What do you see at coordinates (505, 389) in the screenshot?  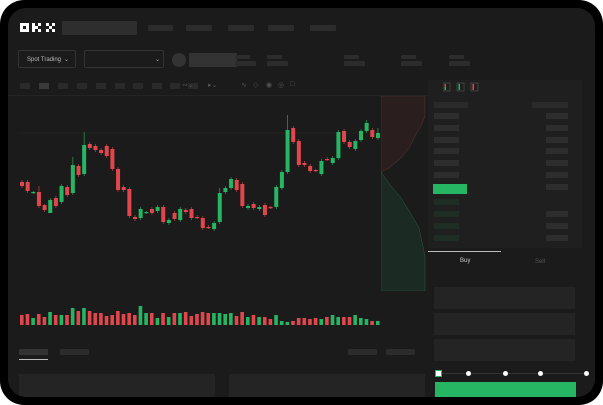 I see `buy-button` at bounding box center [505, 389].